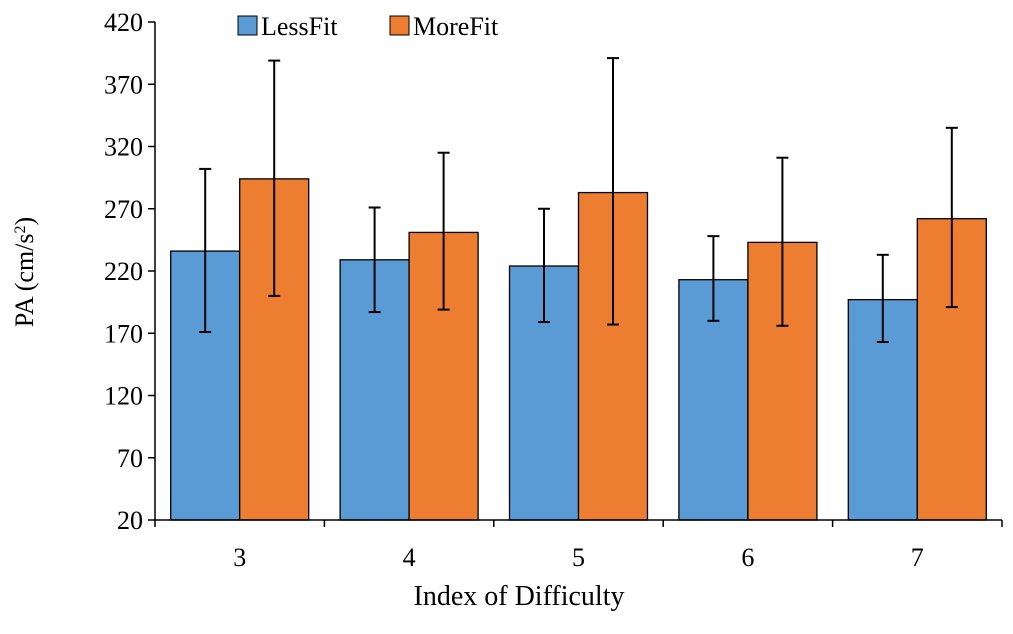 This screenshot has height=634, width=1013. What do you see at coordinates (123, 333) in the screenshot?
I see `y-tick-label-170: 170` at bounding box center [123, 333].